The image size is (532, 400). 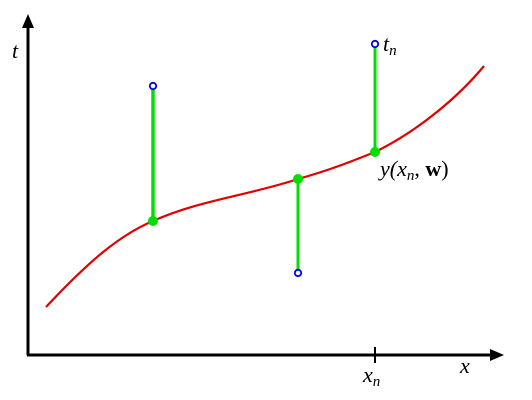 What do you see at coordinates (28, 21) in the screenshot?
I see `y-axis-arrow` at bounding box center [28, 21].